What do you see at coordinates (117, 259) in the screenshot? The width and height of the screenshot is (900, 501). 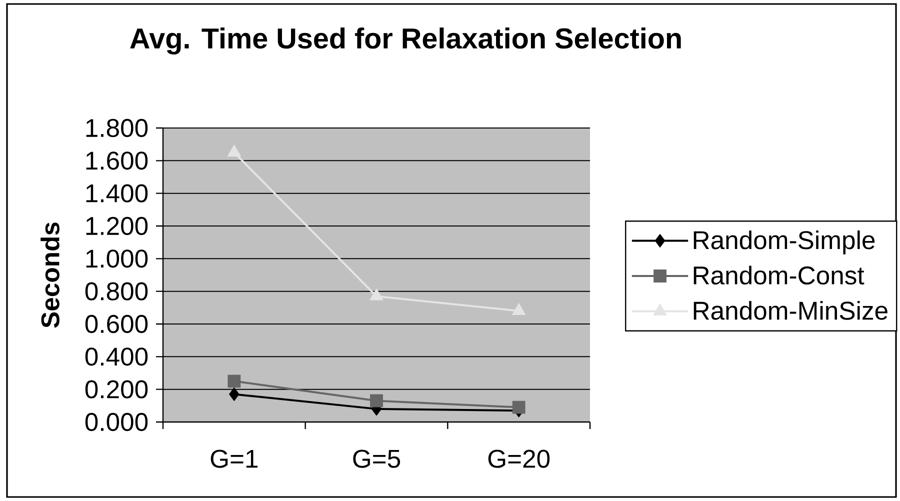 I see `y-tick-label: 1.000` at bounding box center [117, 259].